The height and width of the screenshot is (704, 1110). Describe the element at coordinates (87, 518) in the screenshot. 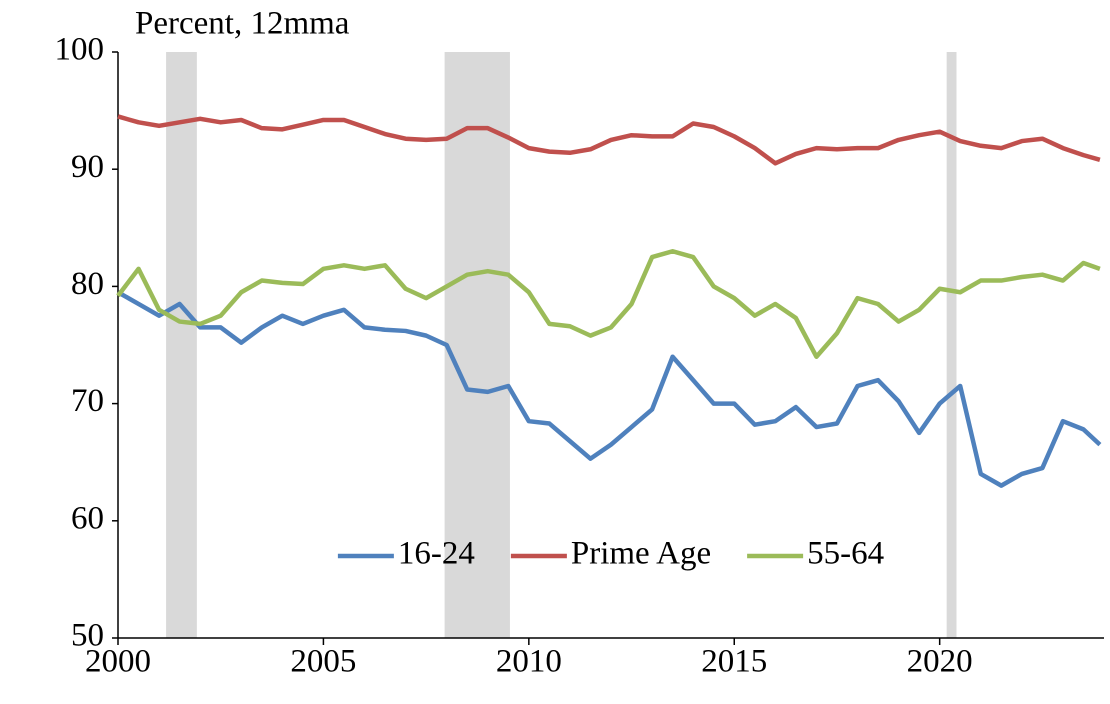

I see `y-tick-label: 60` at that location.